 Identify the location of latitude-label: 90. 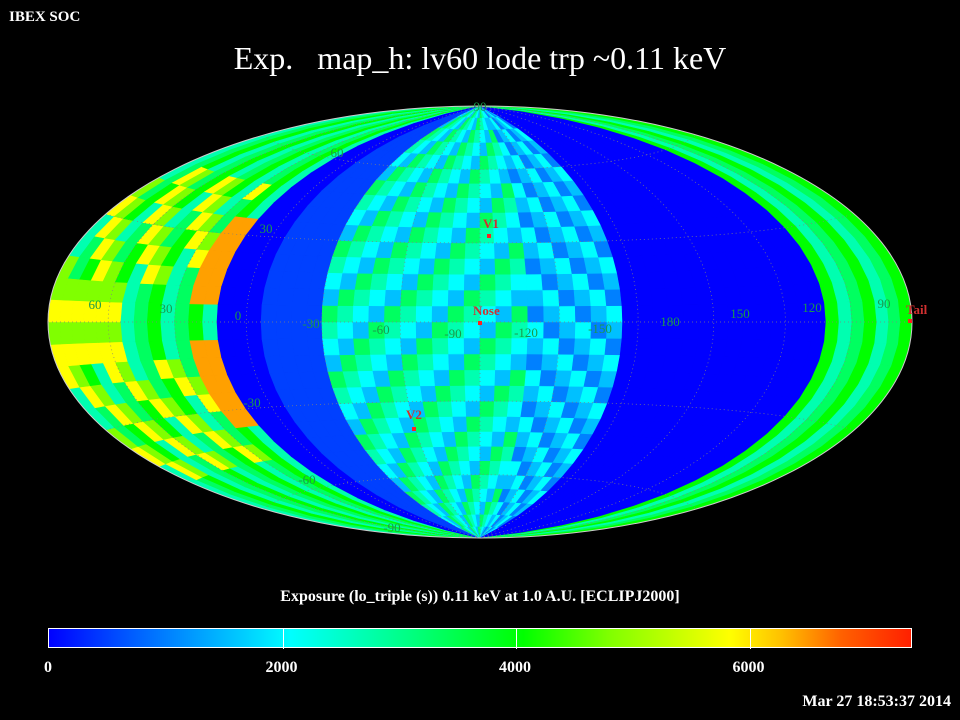
(480, 106).